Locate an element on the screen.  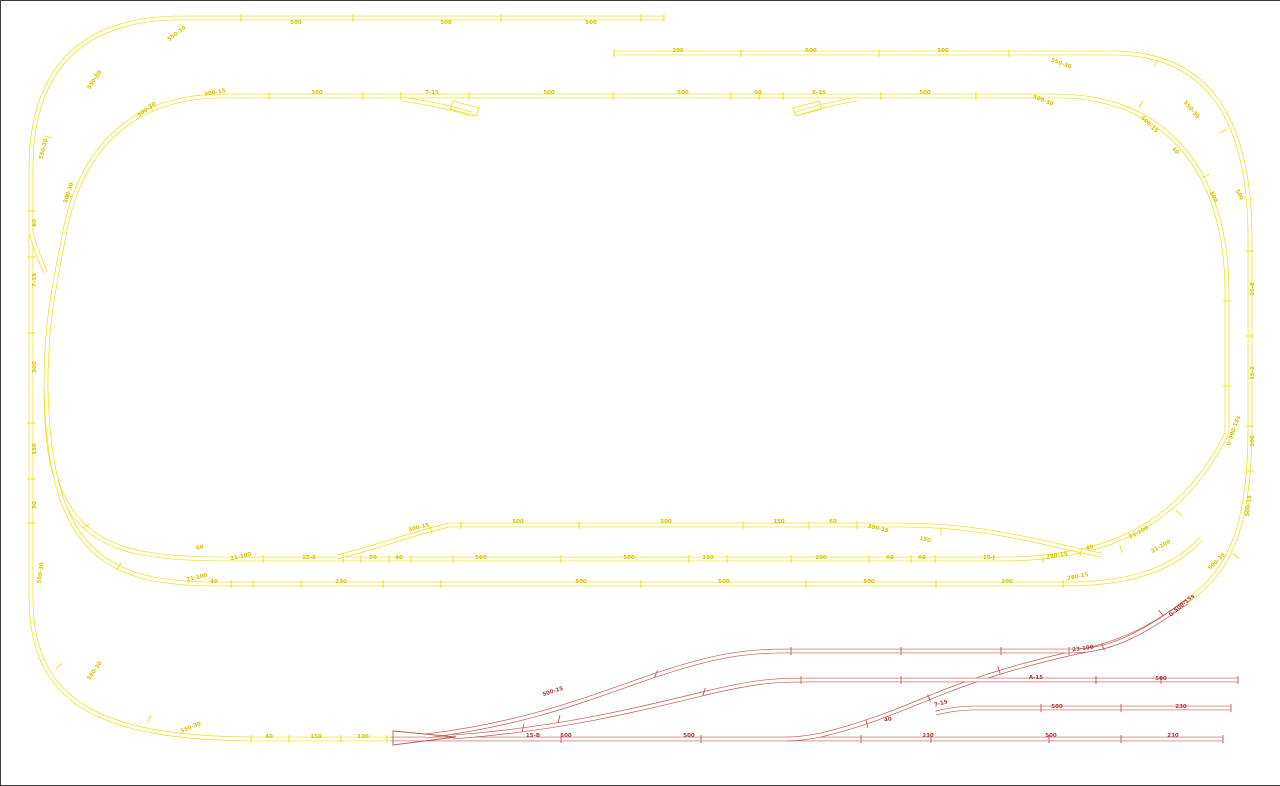
track-yard-lead is located at coordinates (987, 670).